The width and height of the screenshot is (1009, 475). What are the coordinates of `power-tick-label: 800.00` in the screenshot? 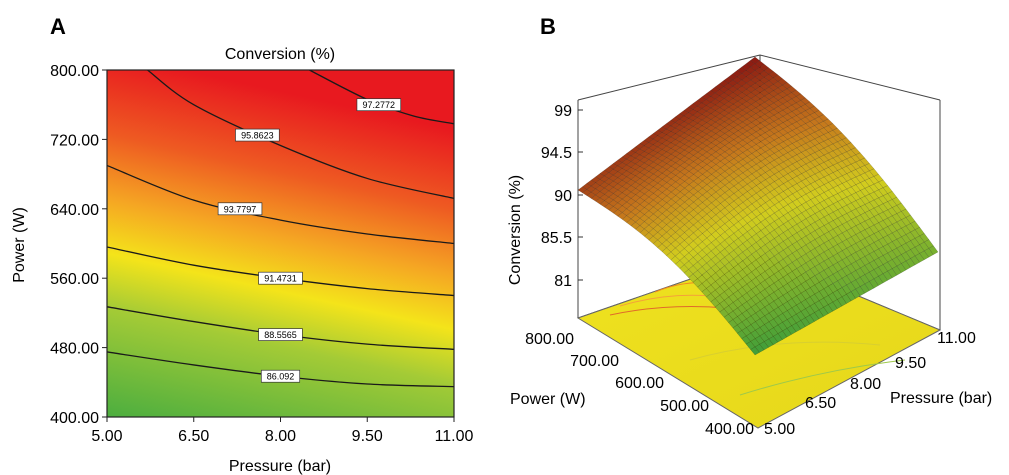 It's located at (549, 339).